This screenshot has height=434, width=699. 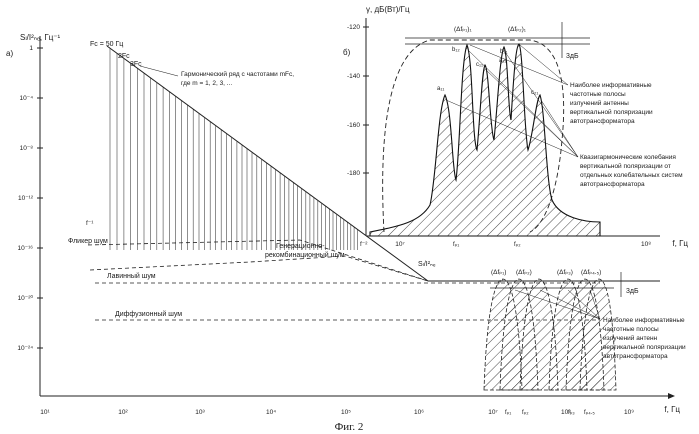 What do you see at coordinates (106, 44) in the screenshot?
I see `fc-label: Fс = 50 Гц` at bounding box center [106, 44].